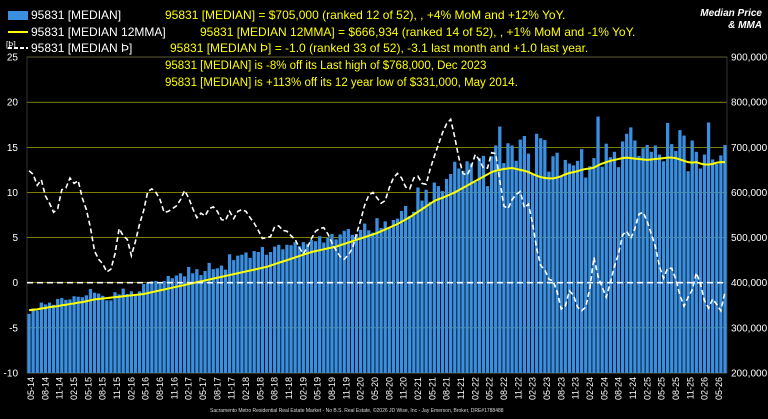  What do you see at coordinates (332, 388) in the screenshot?
I see `x-tick-label: 08-19` at bounding box center [332, 388].